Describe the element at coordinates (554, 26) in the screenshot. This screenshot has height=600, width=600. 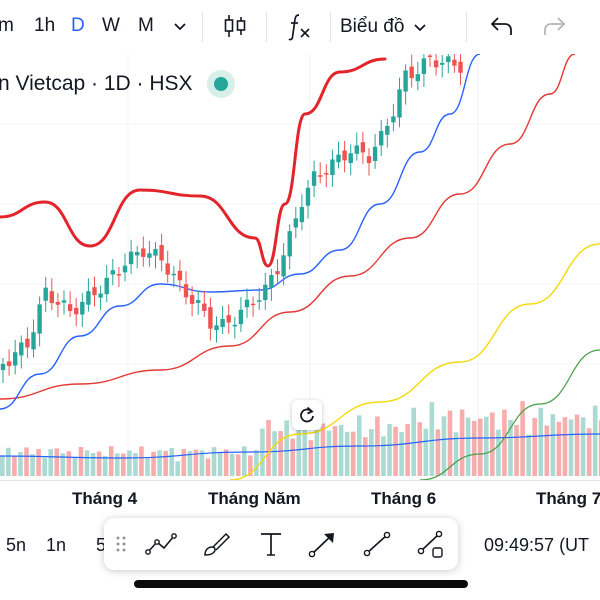
I see `redo-icon` at that location.